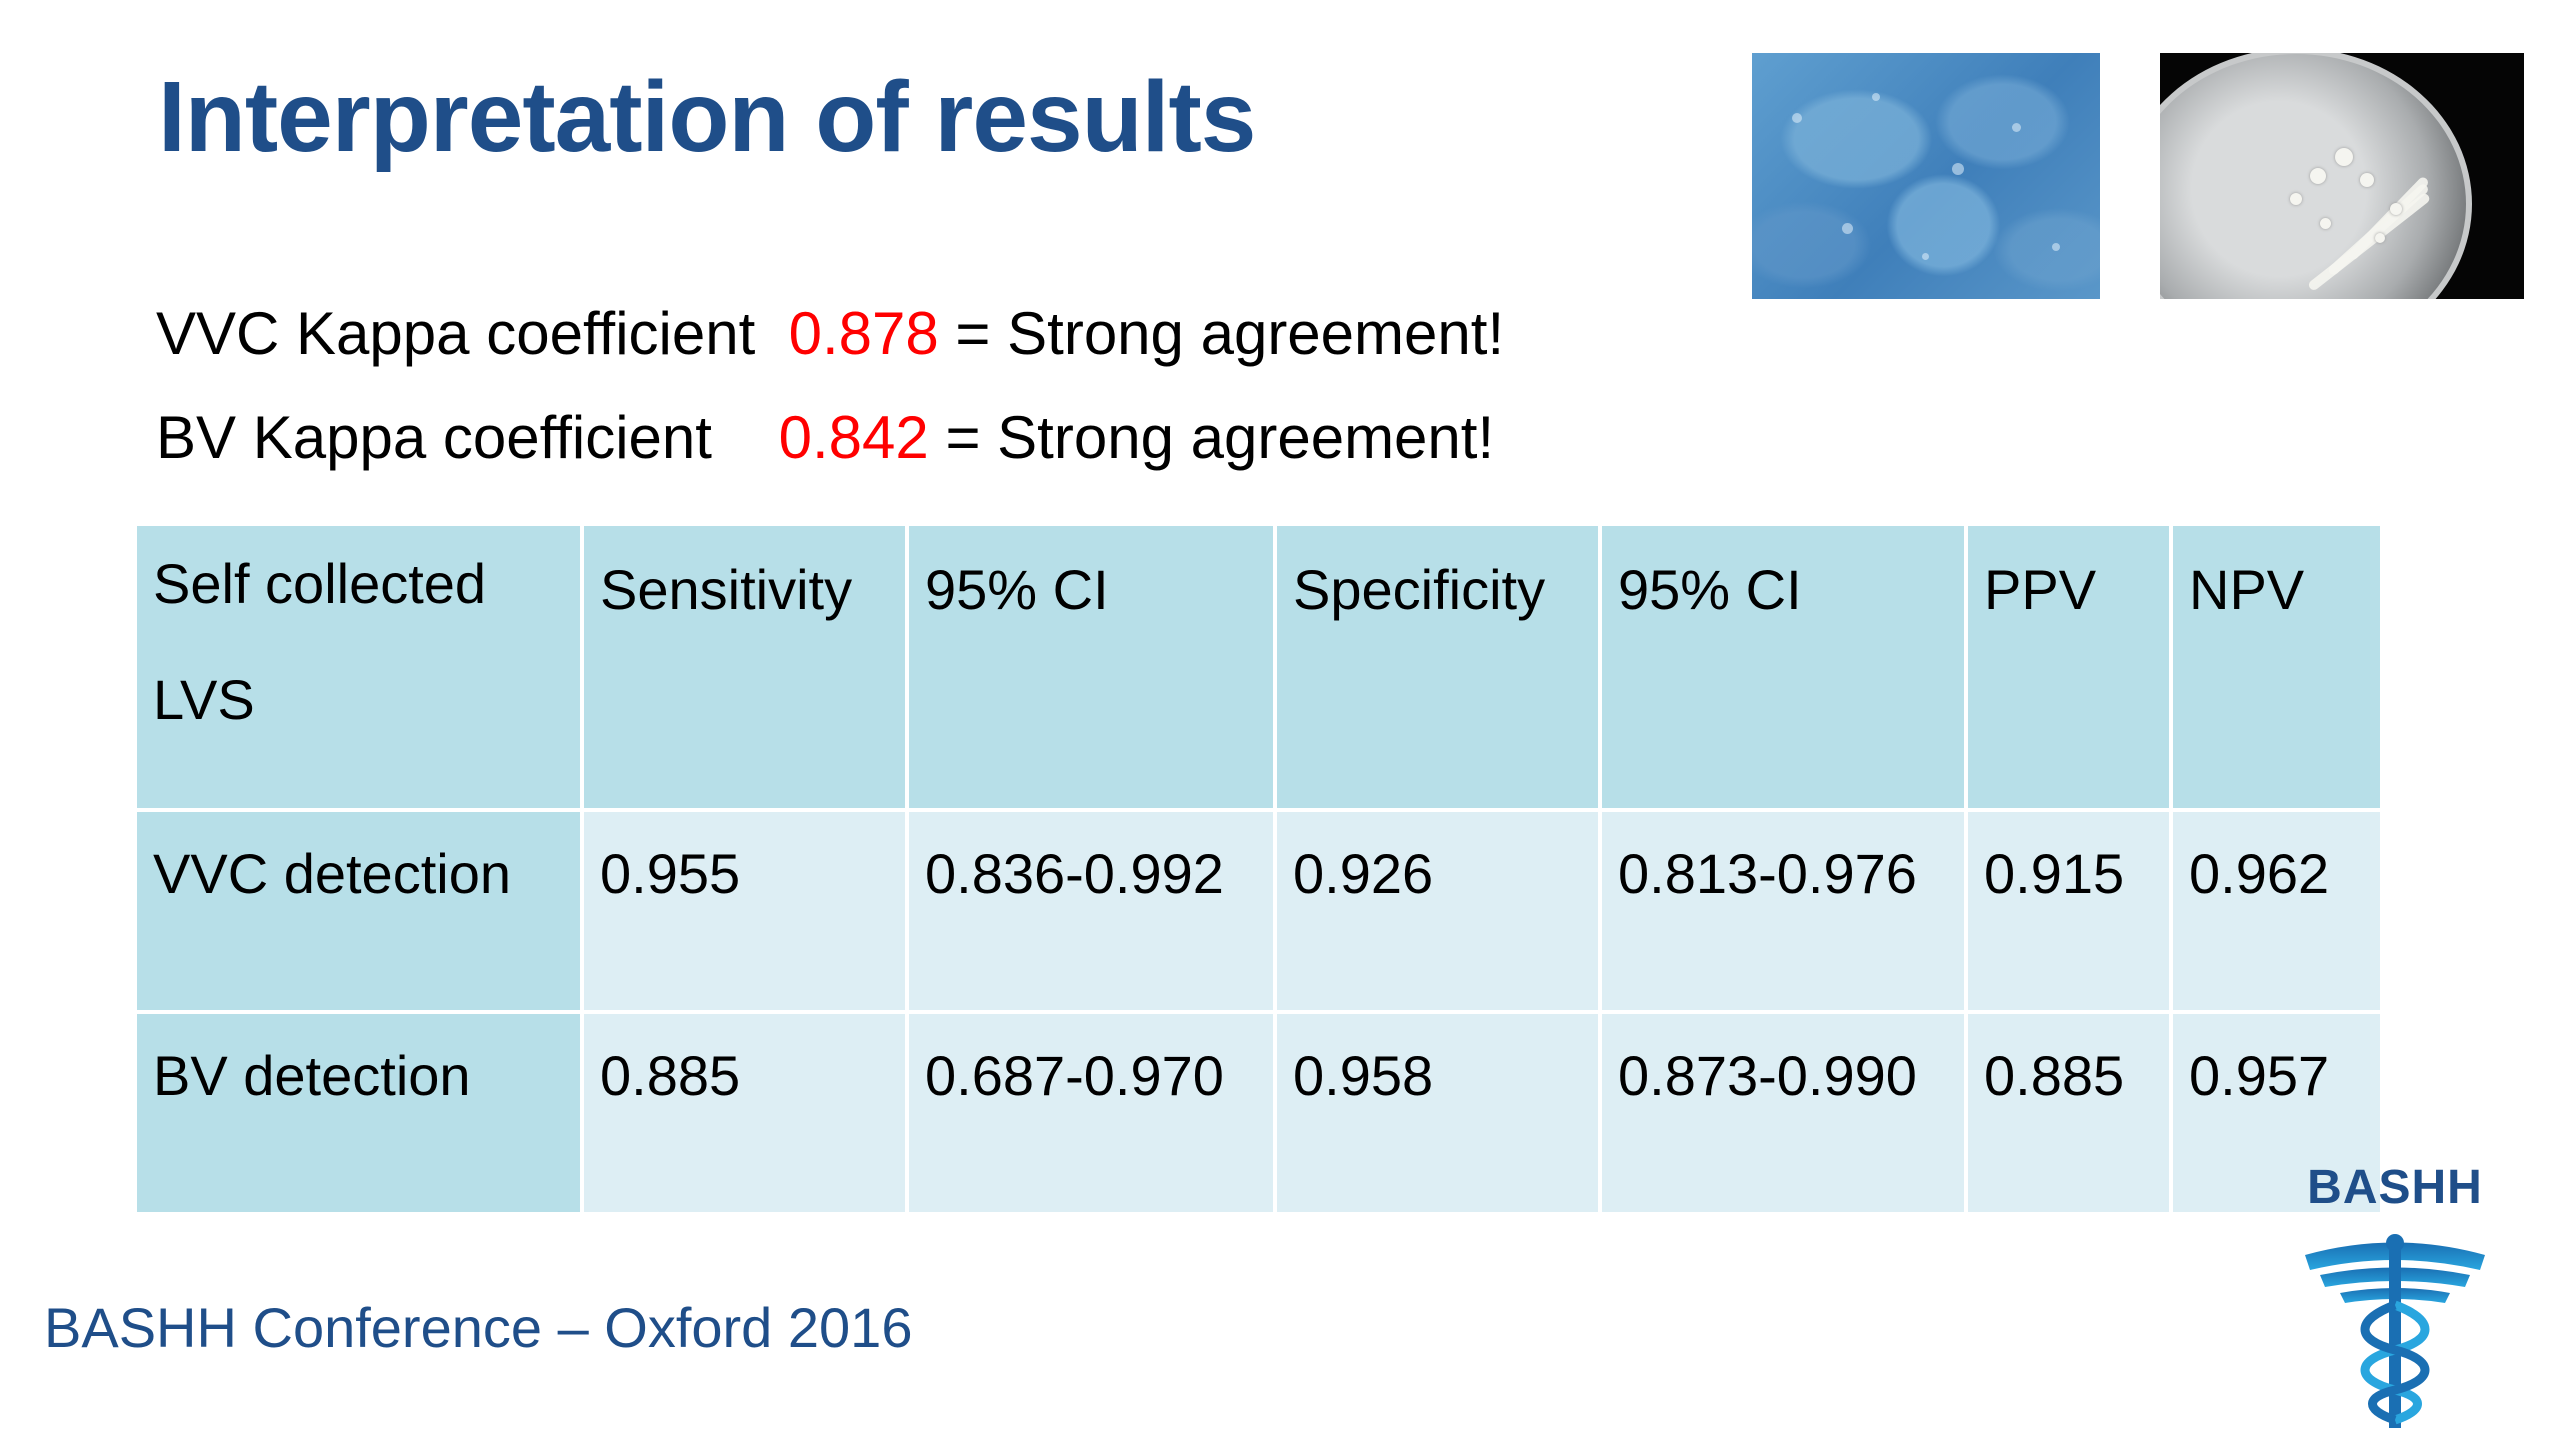 This screenshot has height=1440, width=2560. What do you see at coordinates (358, 911) in the screenshot?
I see `row-label: VVC detection` at bounding box center [358, 911].